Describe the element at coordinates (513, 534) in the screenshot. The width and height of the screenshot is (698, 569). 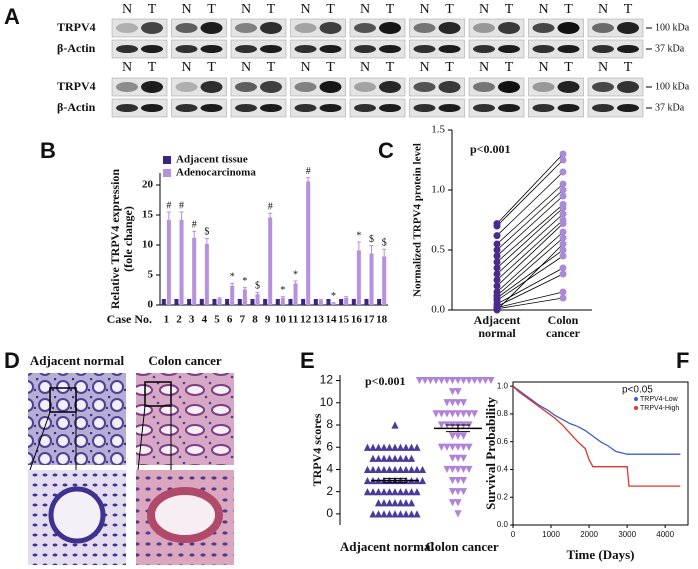
I see `x-tick-label: 0` at that location.